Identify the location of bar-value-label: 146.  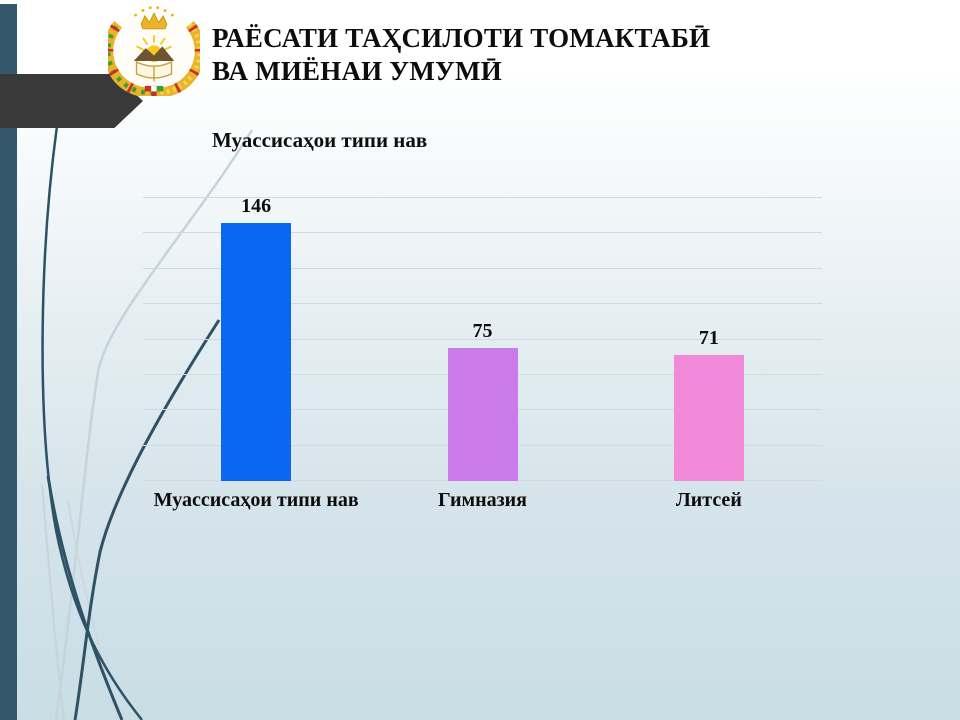
(256, 205).